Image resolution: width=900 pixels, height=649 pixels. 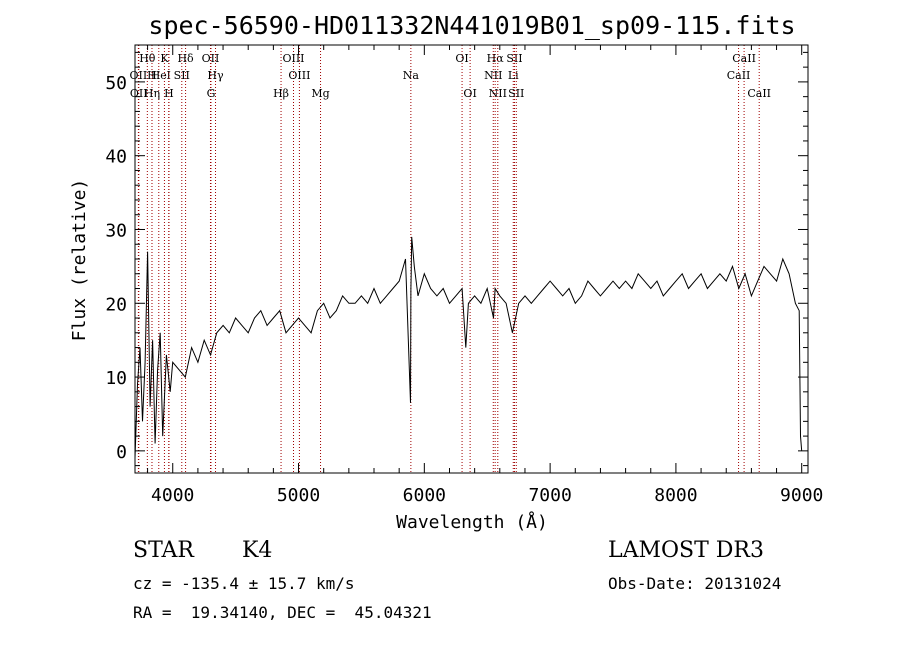 I want to click on x-tick-label: 7000, so click(x=549, y=495).